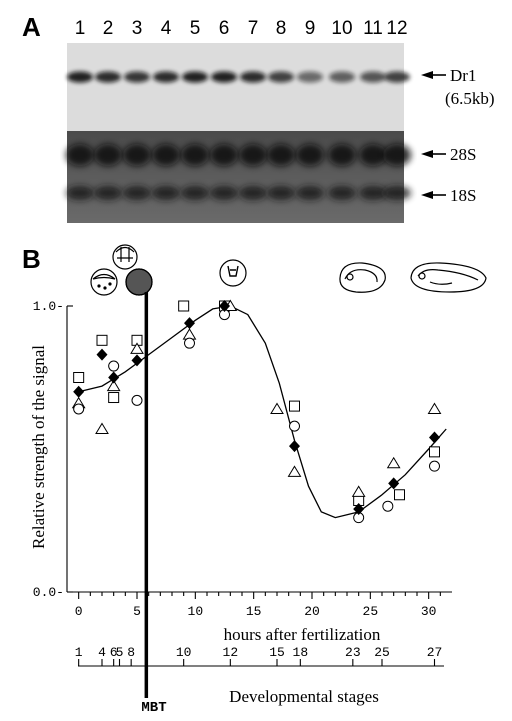 The height and width of the screenshot is (721, 512). Describe the element at coordinates (131, 652) in the screenshot. I see `stage-tick-label: 8` at that location.